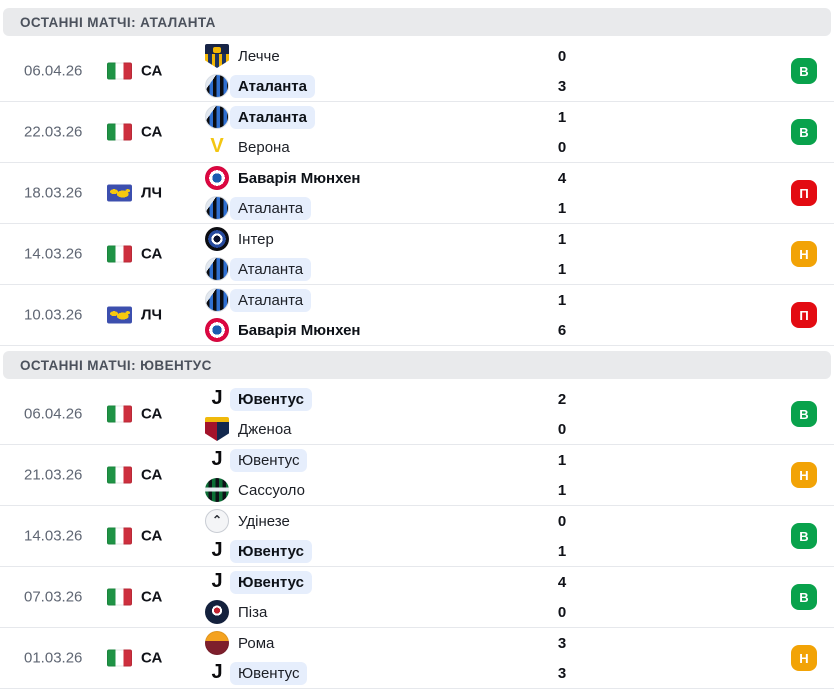 This screenshot has width=834, height=698. What do you see at coordinates (217, 612) in the screenshot?
I see `pisa-logo` at bounding box center [217, 612].